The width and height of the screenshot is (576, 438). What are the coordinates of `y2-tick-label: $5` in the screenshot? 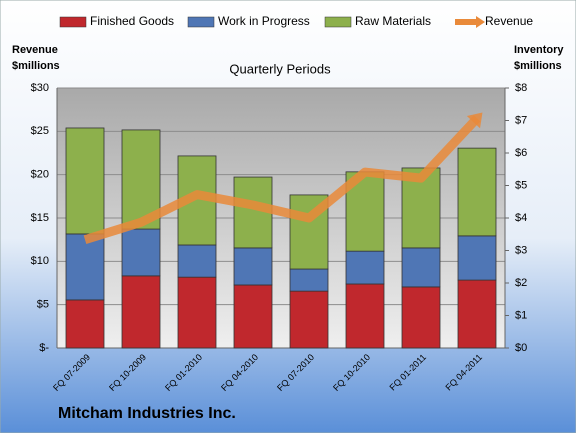 It's located at (521, 185).